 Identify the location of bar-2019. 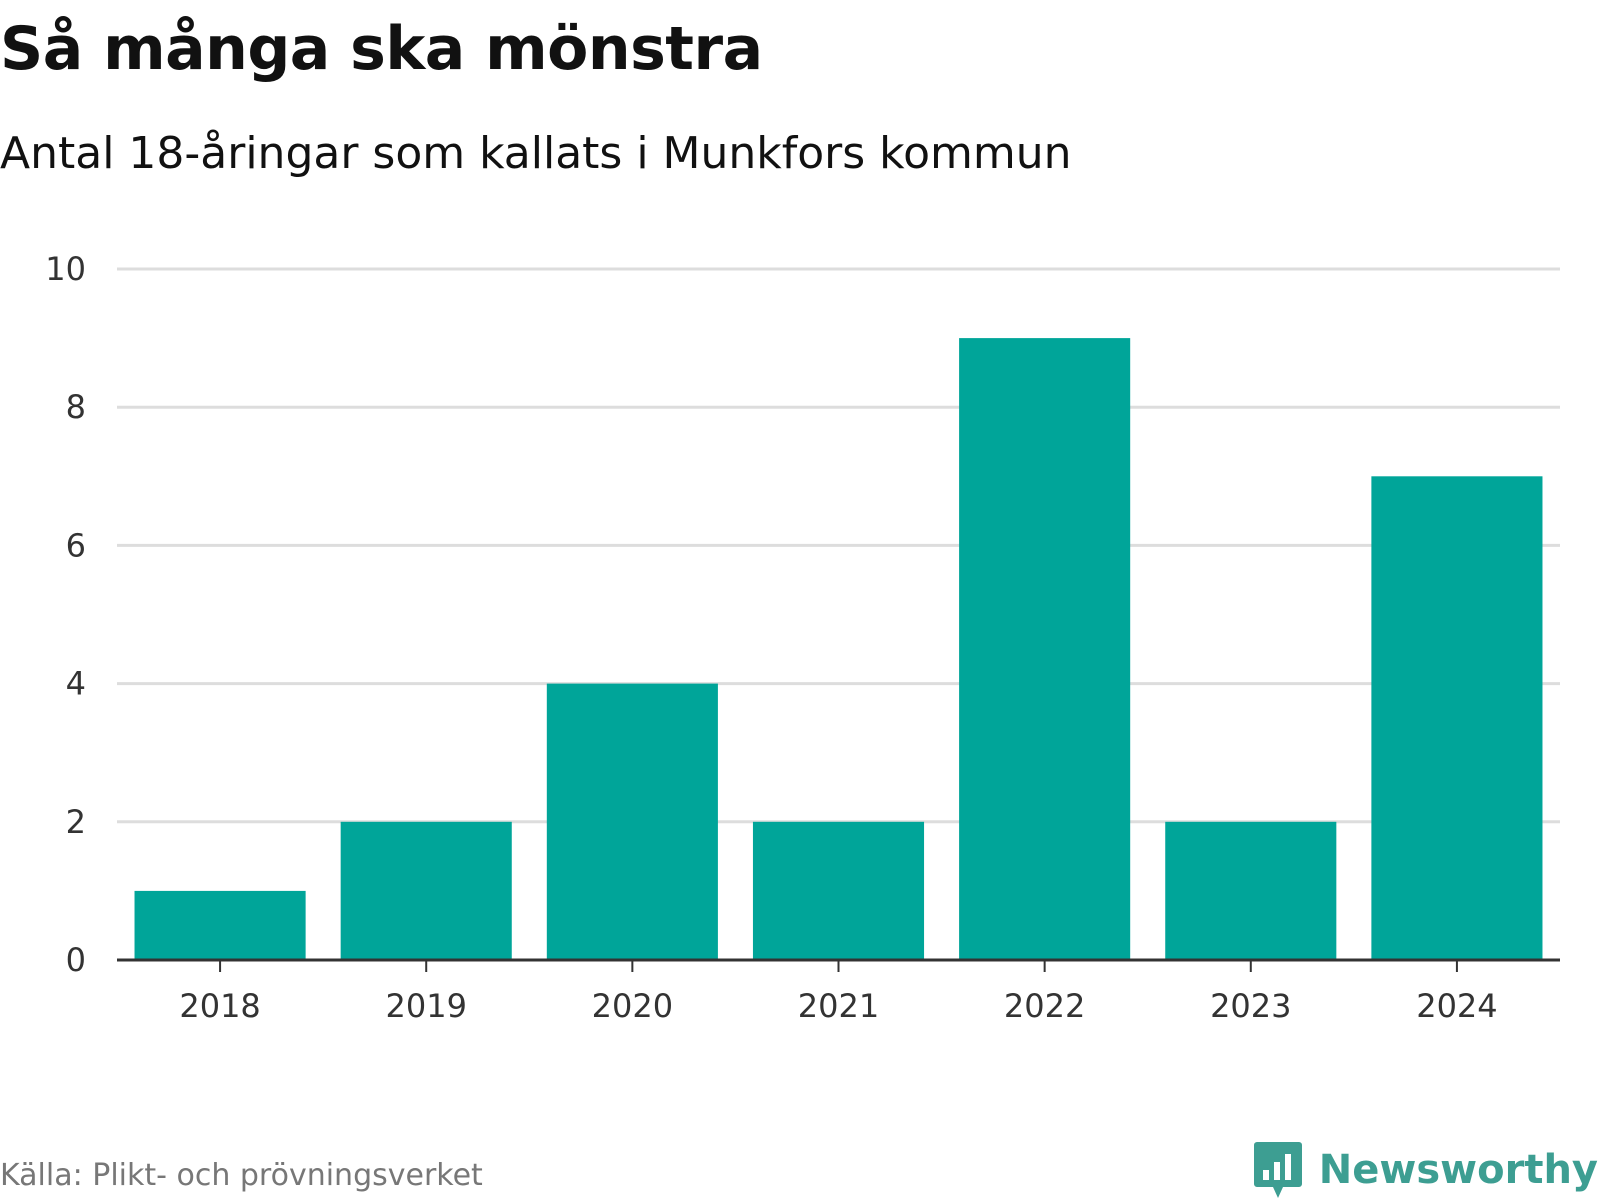
(426, 890).